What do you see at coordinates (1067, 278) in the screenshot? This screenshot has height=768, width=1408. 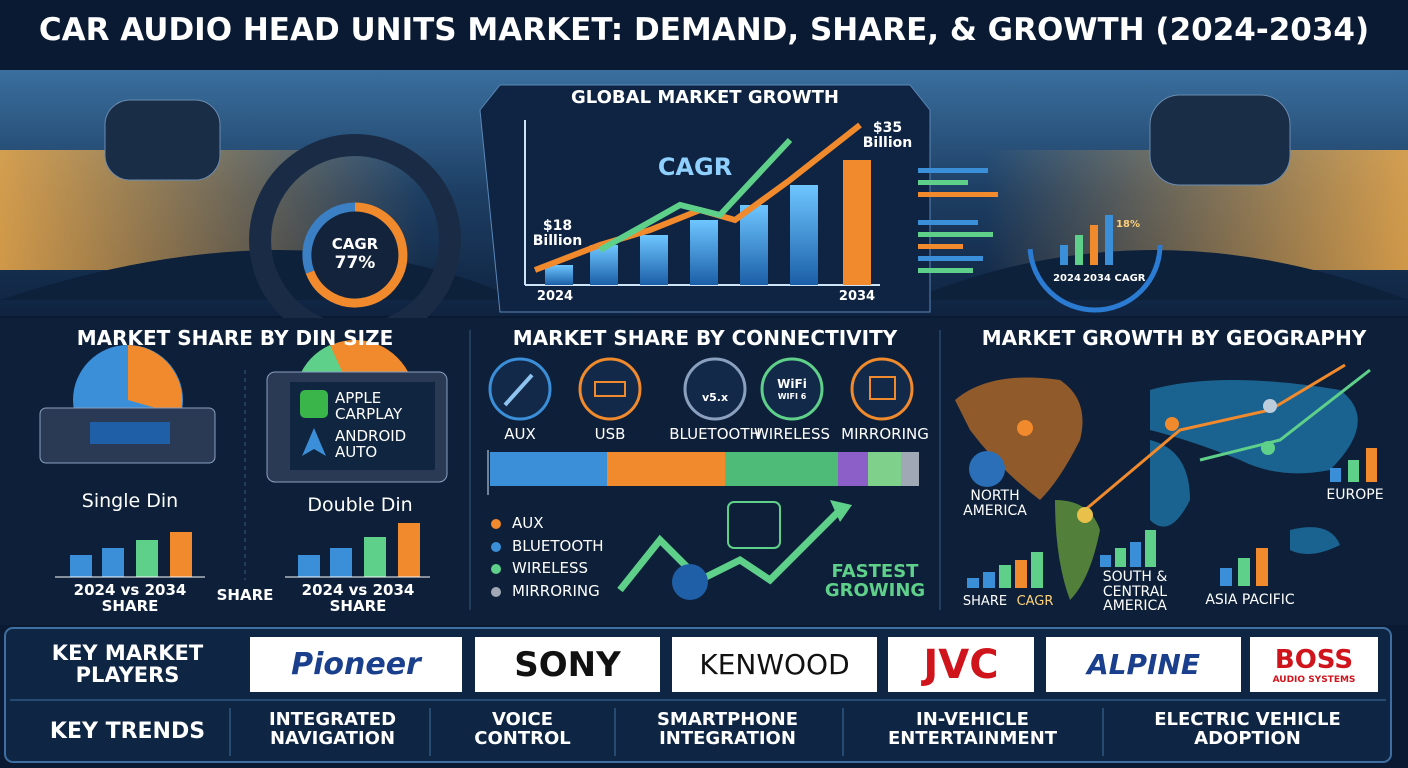 I see `mini-label: 2024` at bounding box center [1067, 278].